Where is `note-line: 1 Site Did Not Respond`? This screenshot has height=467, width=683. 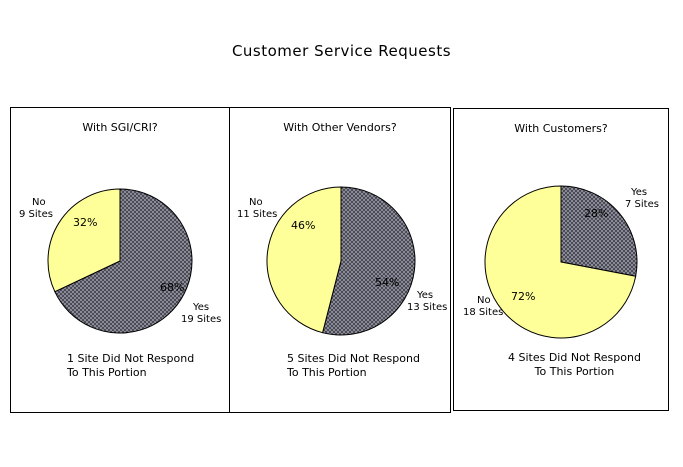 note-line: 1 Site Did Not Respond is located at coordinates (131, 358).